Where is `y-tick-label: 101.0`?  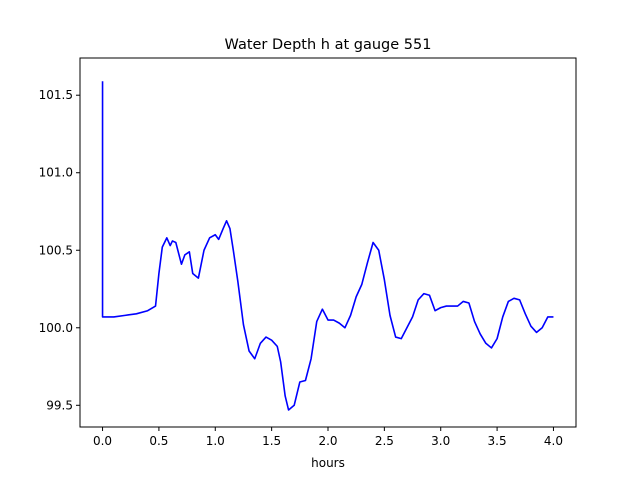 y-tick-label: 101.0 is located at coordinates (56, 173).